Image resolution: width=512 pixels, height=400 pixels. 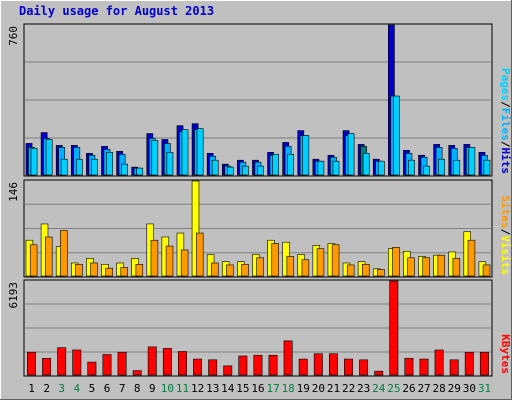 What do you see at coordinates (107, 388) in the screenshot?
I see `x-tick-label-6: 6` at bounding box center [107, 388].